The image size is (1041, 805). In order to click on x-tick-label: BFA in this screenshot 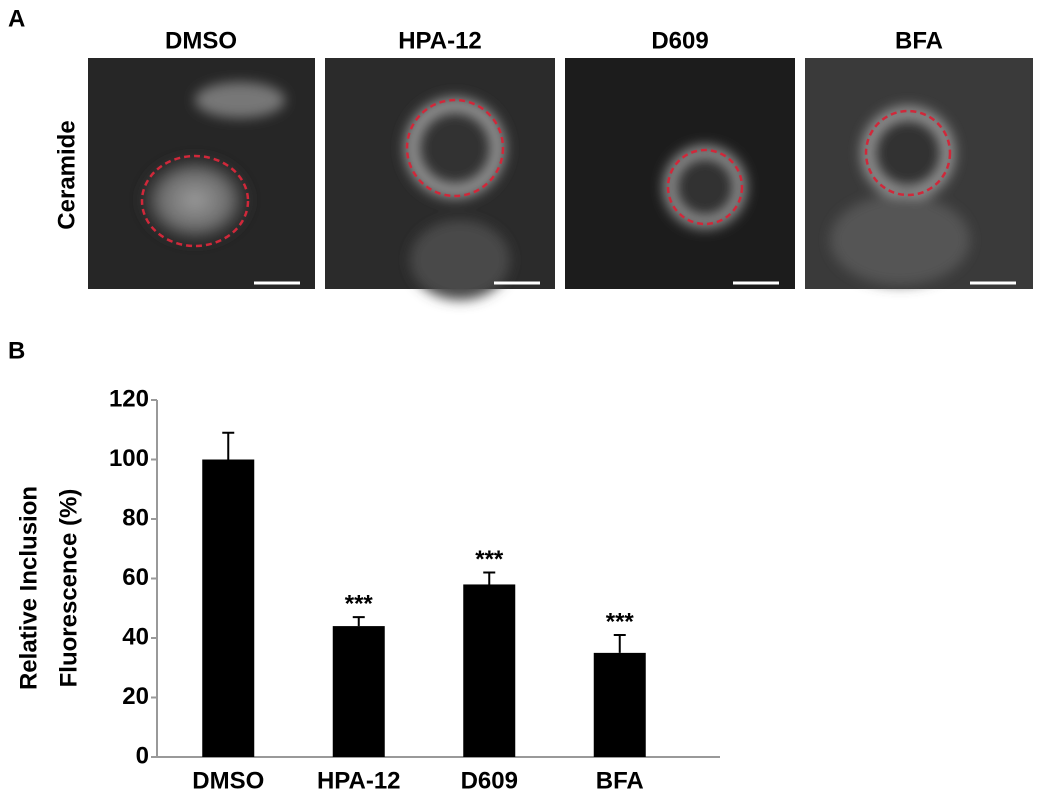, I will do `click(620, 780)`.